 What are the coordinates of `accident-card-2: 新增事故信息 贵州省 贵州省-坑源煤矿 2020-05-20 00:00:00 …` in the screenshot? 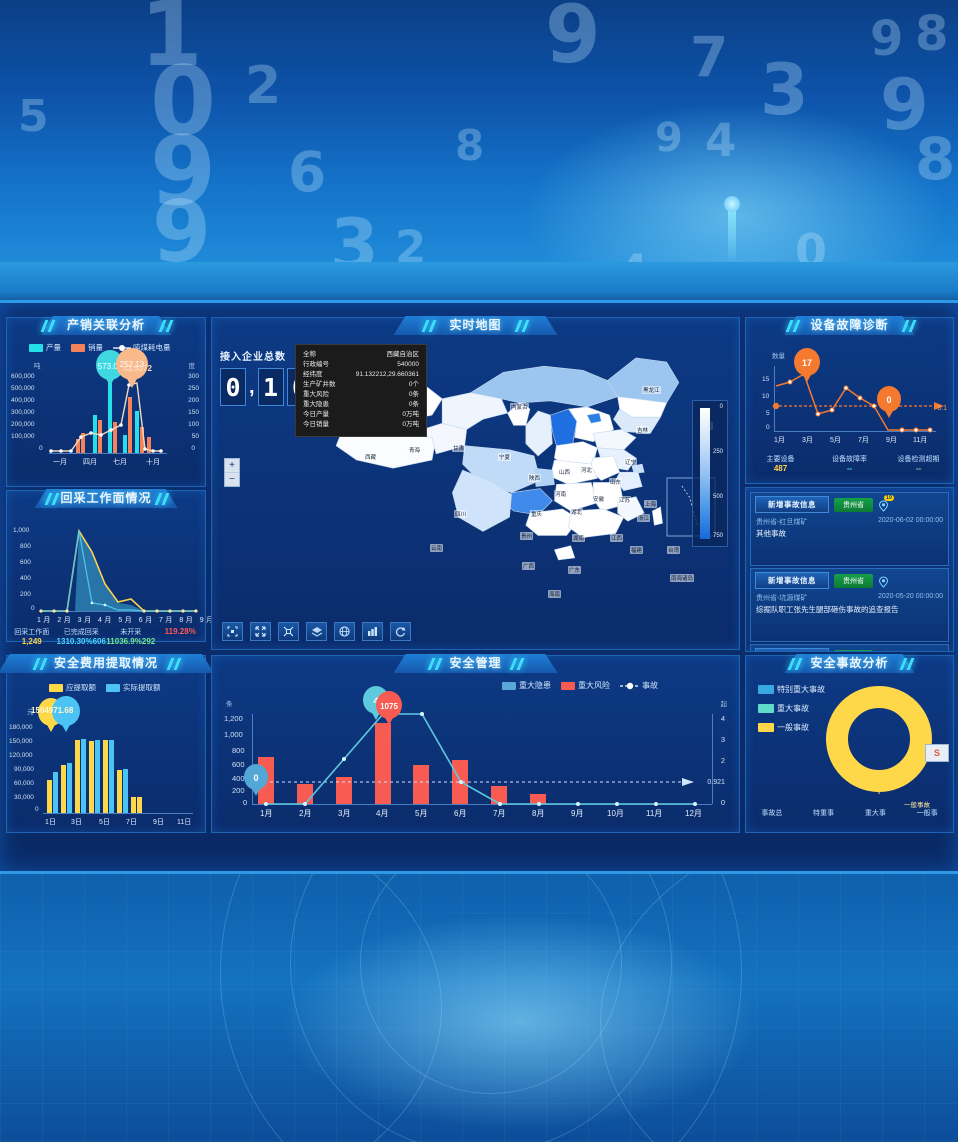 It's located at (849, 605).